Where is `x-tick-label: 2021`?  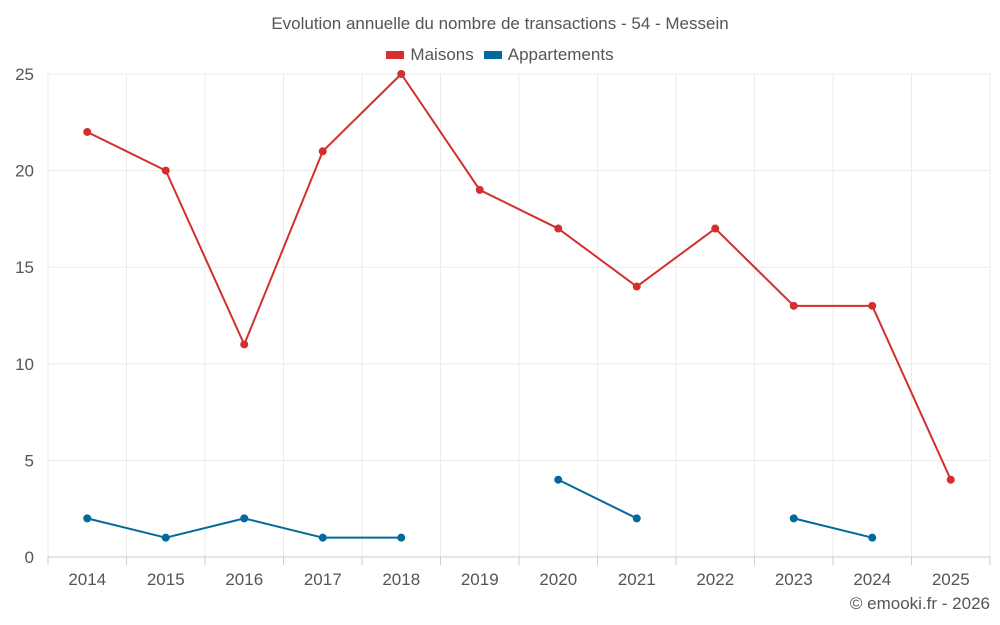 x-tick-label: 2021 is located at coordinates (637, 579).